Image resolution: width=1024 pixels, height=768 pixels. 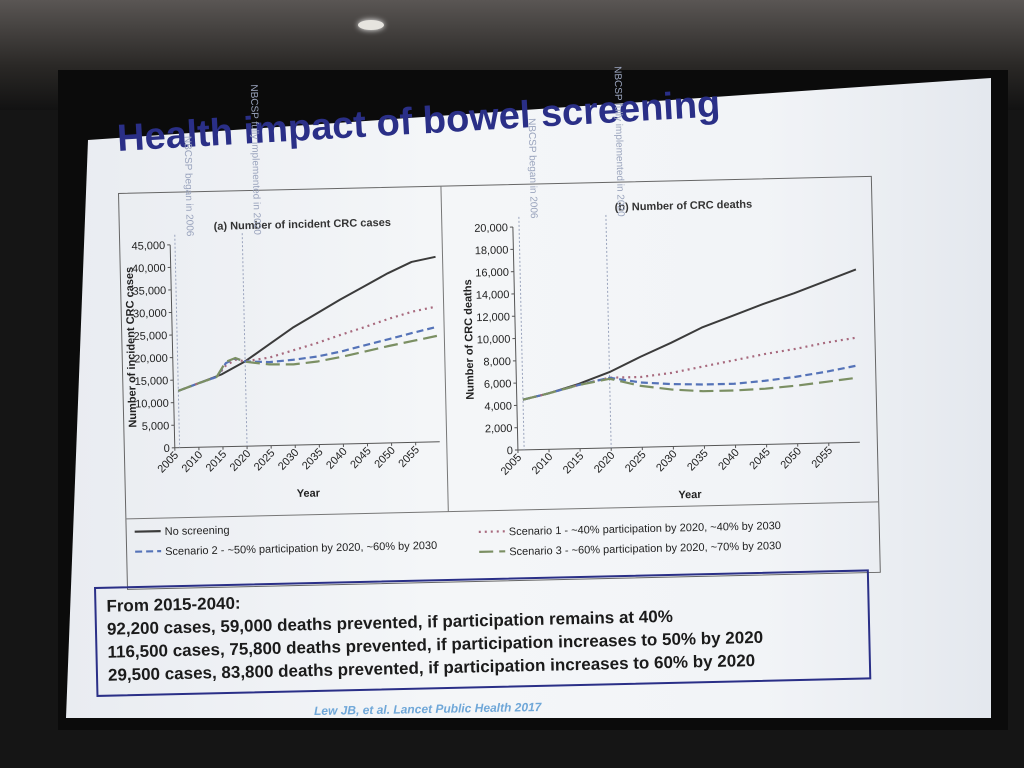 What do you see at coordinates (636, 462) in the screenshot?
I see `deaths-x-tick-label: 2025` at bounding box center [636, 462].